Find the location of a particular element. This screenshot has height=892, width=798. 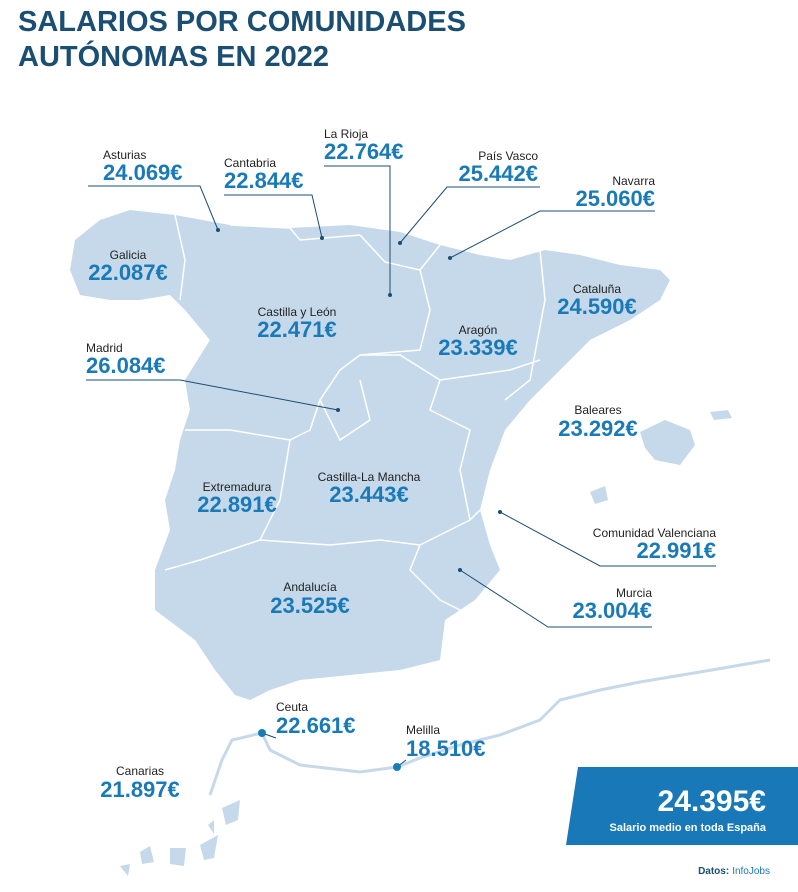

title-line: AUTÓNOMAS EN 2022 is located at coordinates (173, 56).